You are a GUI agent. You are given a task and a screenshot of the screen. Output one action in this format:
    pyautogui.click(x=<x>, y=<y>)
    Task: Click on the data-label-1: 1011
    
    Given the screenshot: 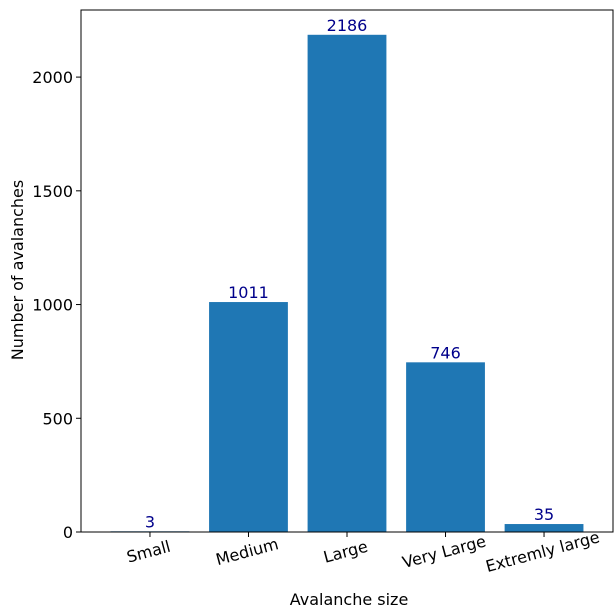 What is the action you would take?
    pyautogui.click(x=248, y=292)
    